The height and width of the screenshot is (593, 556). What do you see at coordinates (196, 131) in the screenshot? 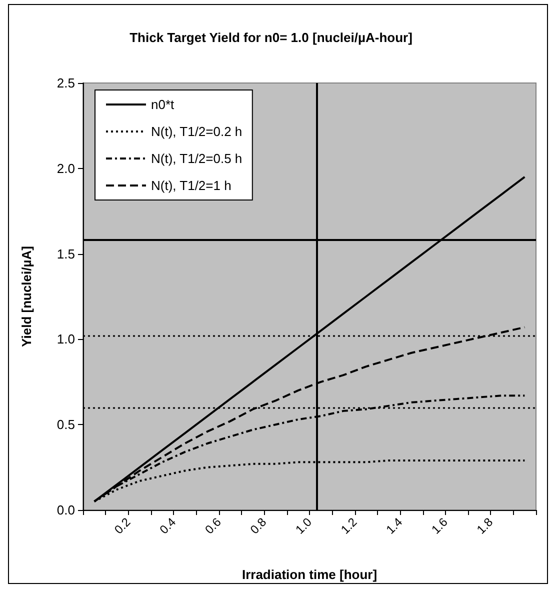
I see `legend-label: N(t), T1/2=0.2 h` at bounding box center [196, 131].